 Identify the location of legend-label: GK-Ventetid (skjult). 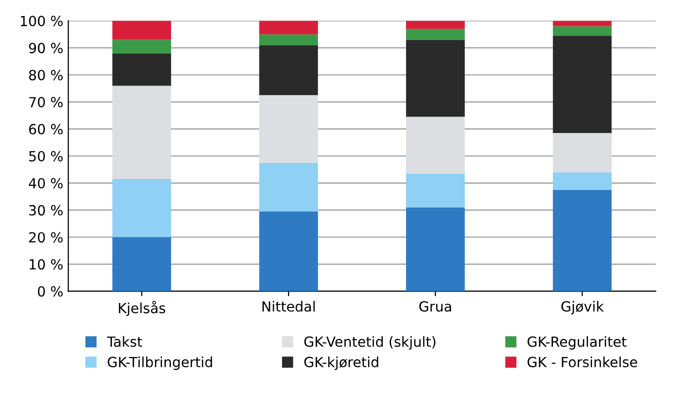
(370, 343).